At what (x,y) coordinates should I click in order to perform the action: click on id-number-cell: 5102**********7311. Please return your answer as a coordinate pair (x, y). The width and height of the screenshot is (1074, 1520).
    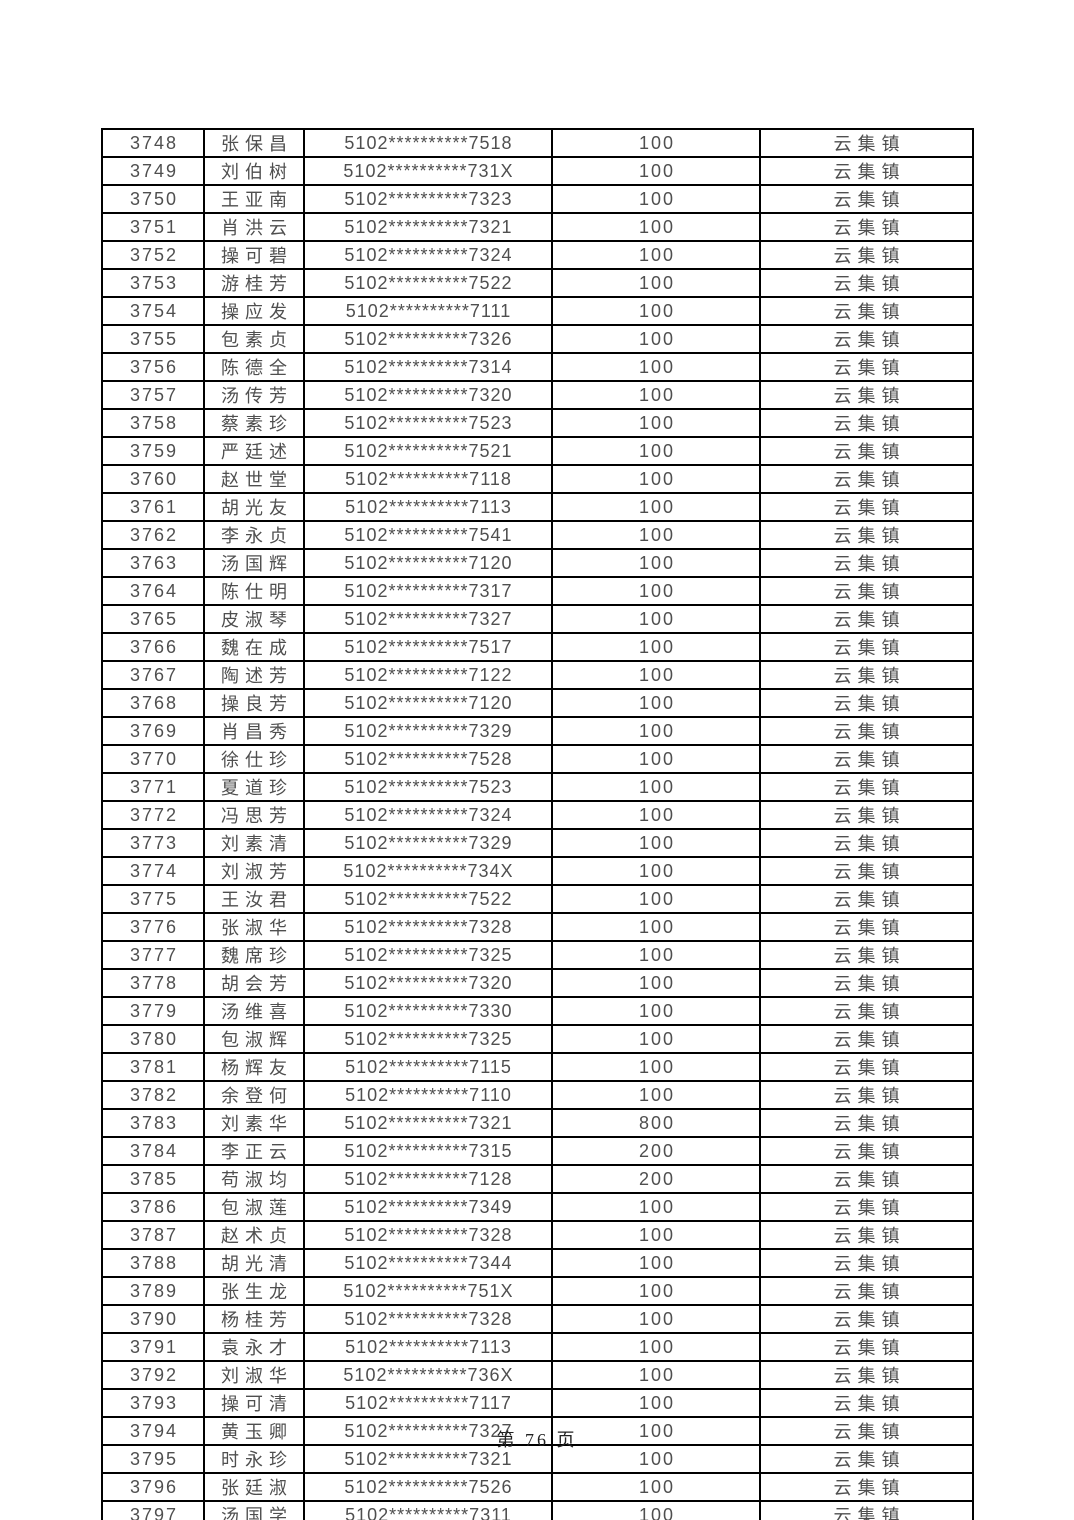
    Looking at the image, I should click on (428, 1510).